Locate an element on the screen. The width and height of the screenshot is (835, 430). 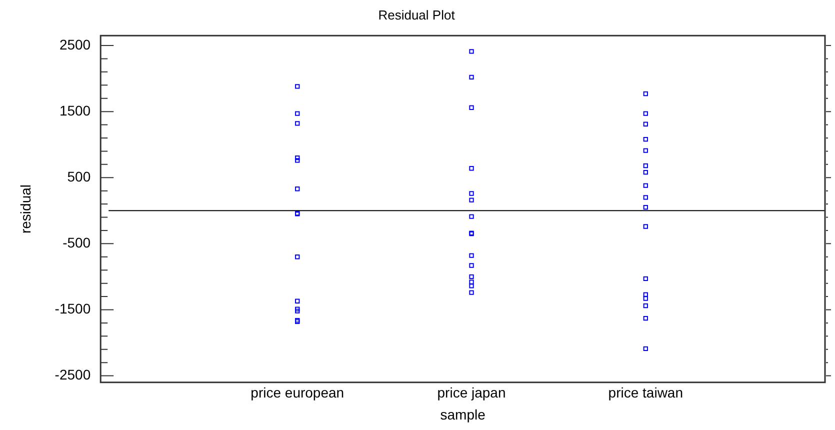
y-tick-label: 500 is located at coordinates (79, 176).